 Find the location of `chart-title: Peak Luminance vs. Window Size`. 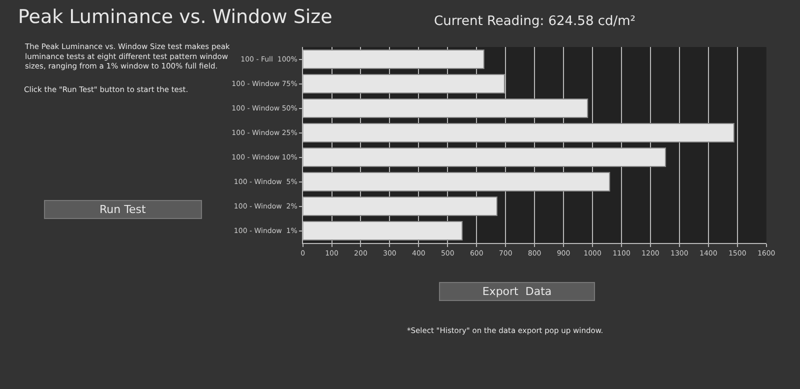

chart-title: Peak Luminance vs. Window Size is located at coordinates (175, 17).